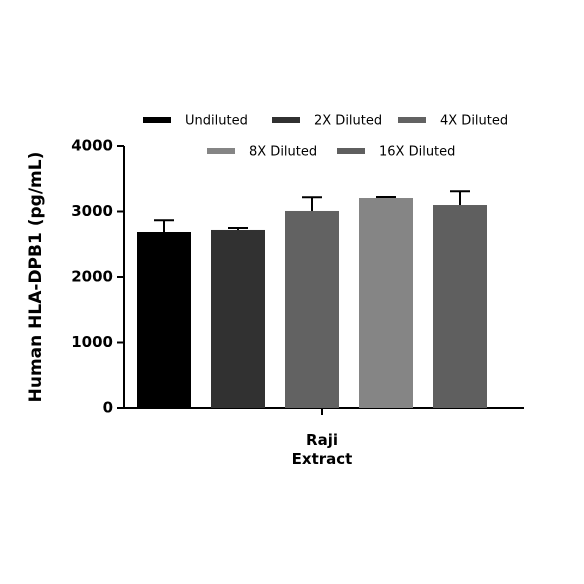 The image size is (584, 584). What do you see at coordinates (92, 342) in the screenshot?
I see `y-tick-label: 1000` at bounding box center [92, 342].